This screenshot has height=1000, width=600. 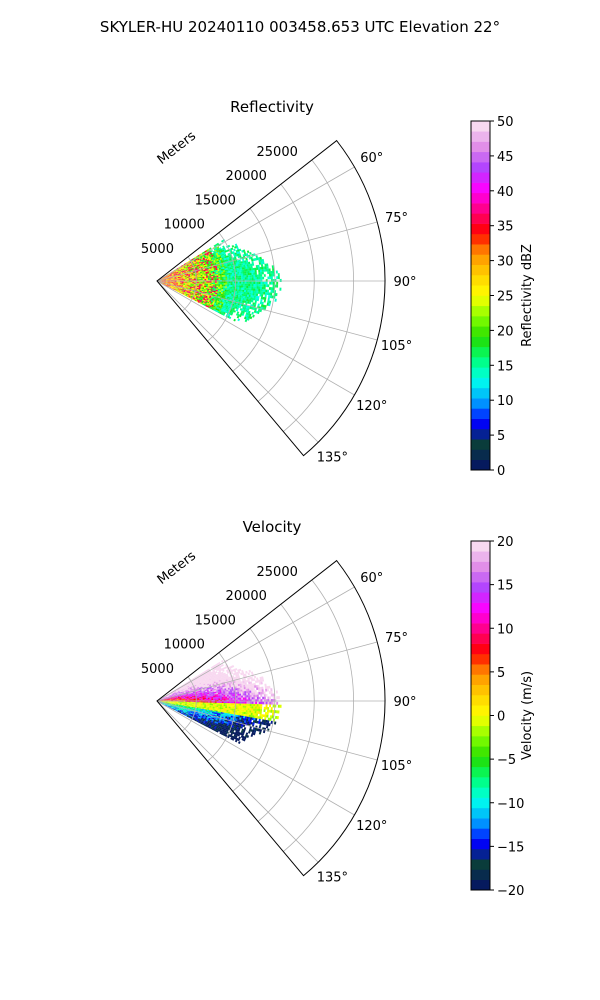 I want to click on range-tick-label: 20000, so click(x=246, y=596).